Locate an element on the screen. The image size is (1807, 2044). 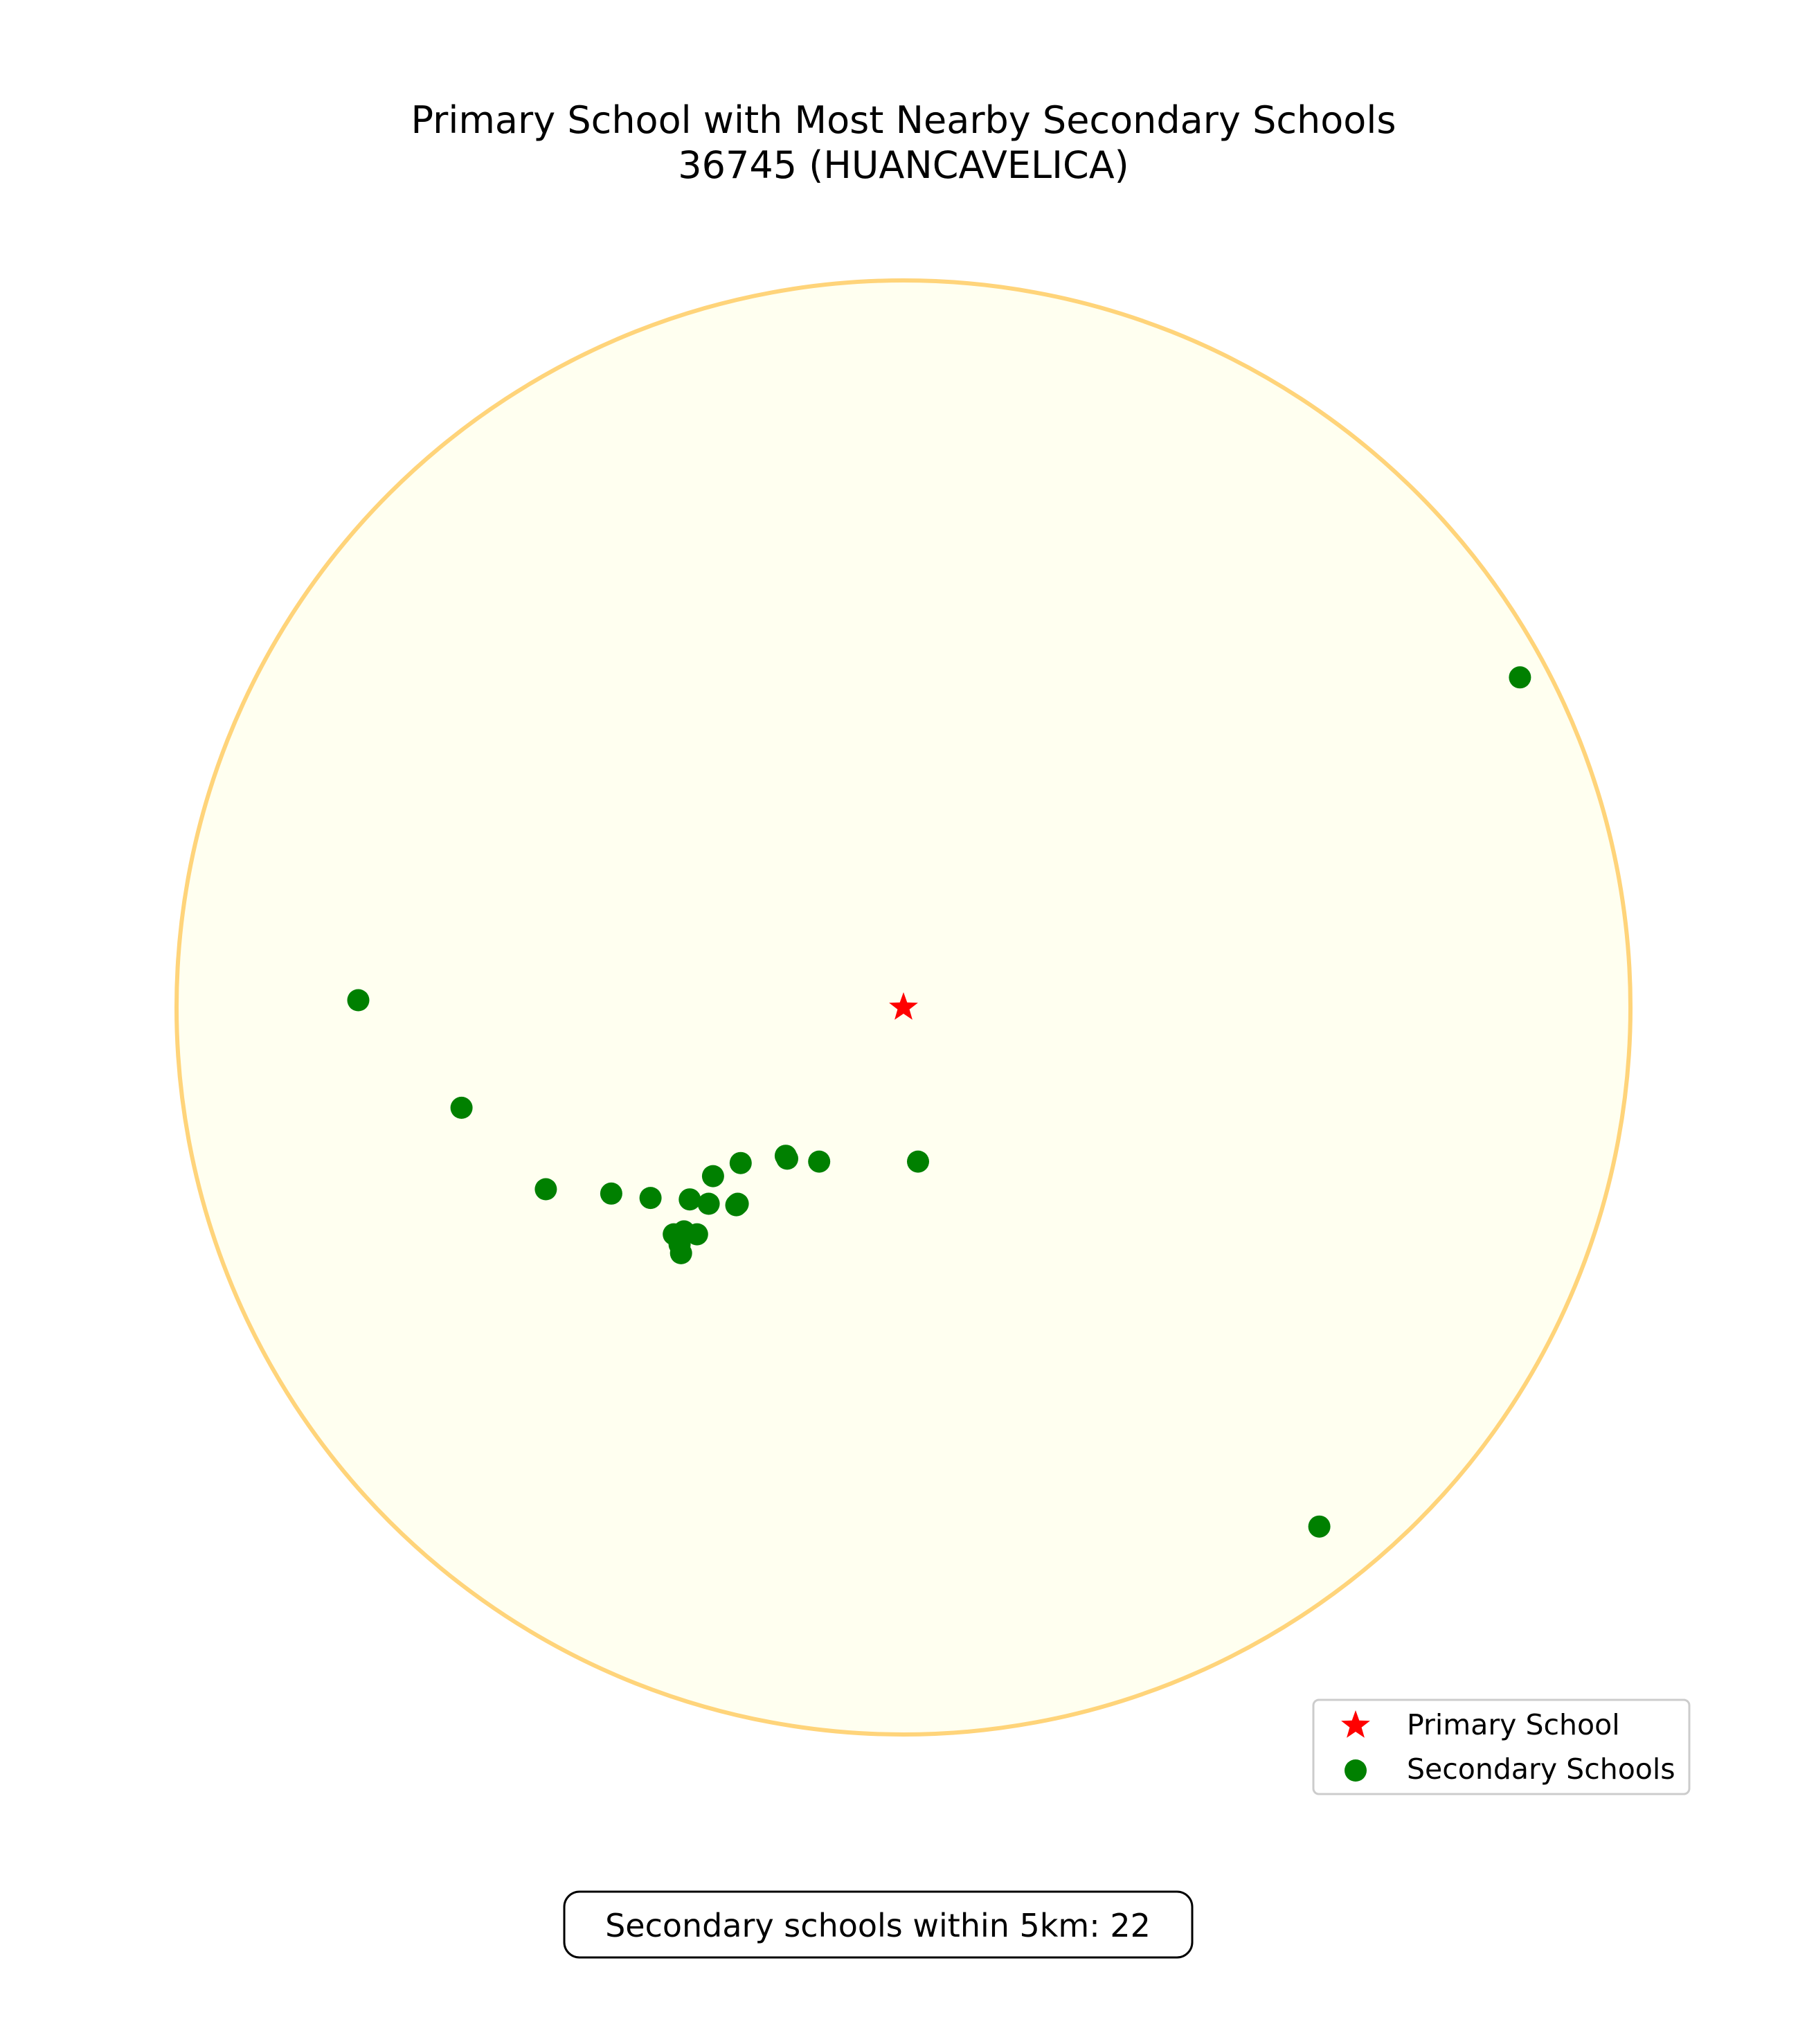
count-badge-text: Secondary schools within 5km: 22 is located at coordinates (878, 1926).